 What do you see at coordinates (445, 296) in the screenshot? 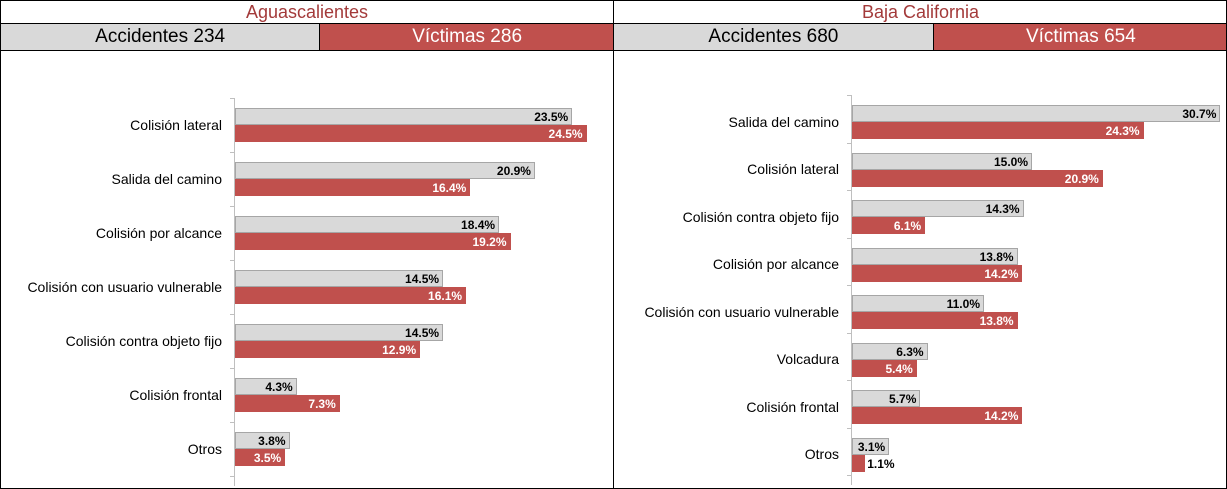
I see `value-label: 16.1%` at bounding box center [445, 296].